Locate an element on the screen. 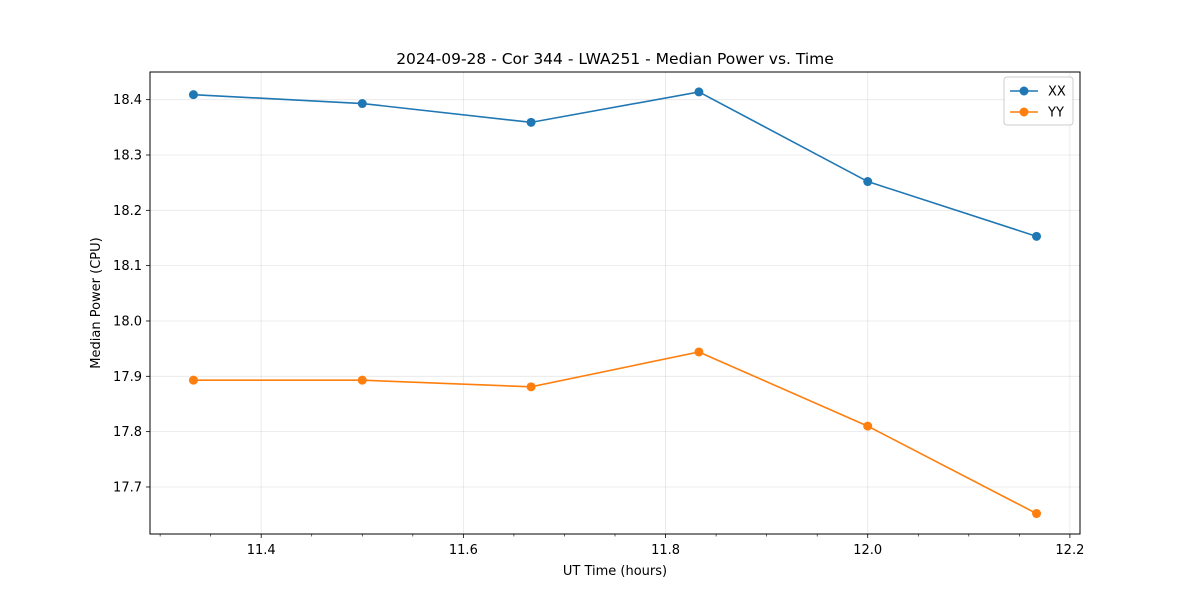 Image resolution: width=1200 pixels, height=600 pixels. y-tick-label: 18.1 is located at coordinates (127, 266).